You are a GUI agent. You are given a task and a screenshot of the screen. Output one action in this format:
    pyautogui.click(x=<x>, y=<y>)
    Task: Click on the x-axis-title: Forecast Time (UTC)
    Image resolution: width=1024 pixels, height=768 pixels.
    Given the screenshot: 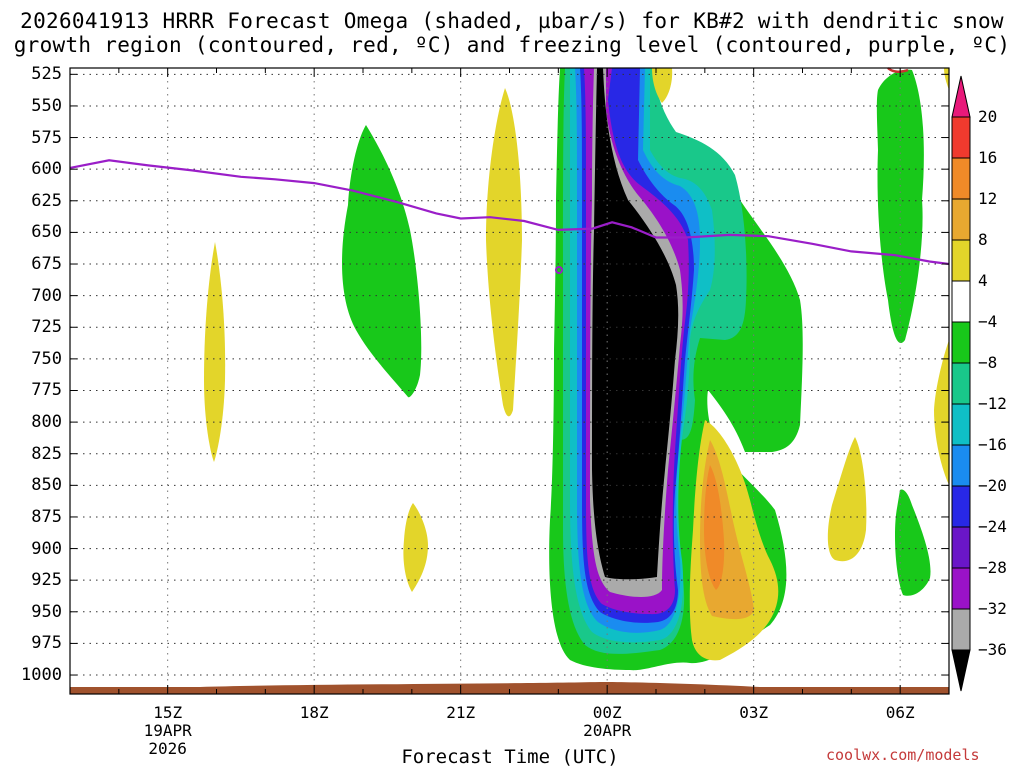 What is the action you would take?
    pyautogui.click(x=510, y=757)
    